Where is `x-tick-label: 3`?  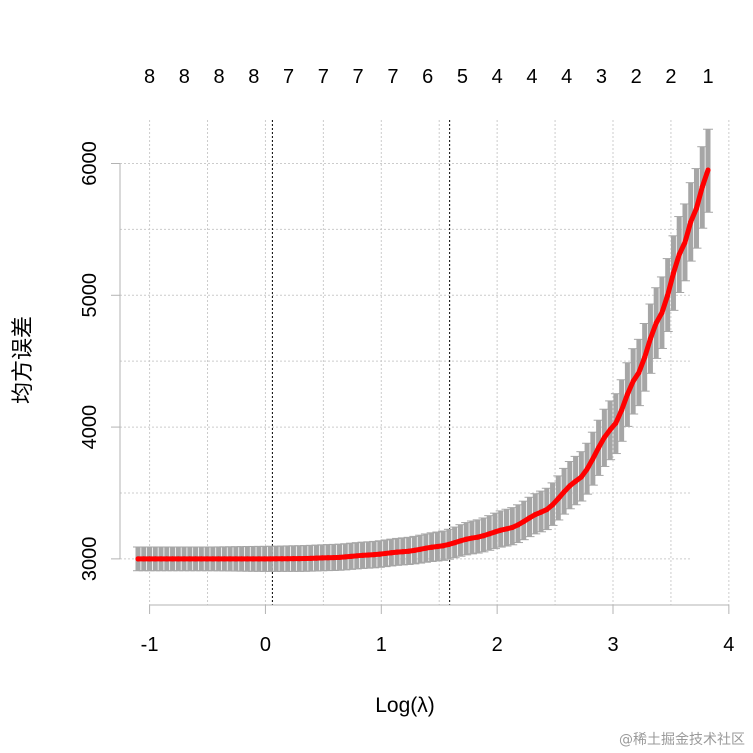
x-tick-label: 3 is located at coordinates (612, 645).